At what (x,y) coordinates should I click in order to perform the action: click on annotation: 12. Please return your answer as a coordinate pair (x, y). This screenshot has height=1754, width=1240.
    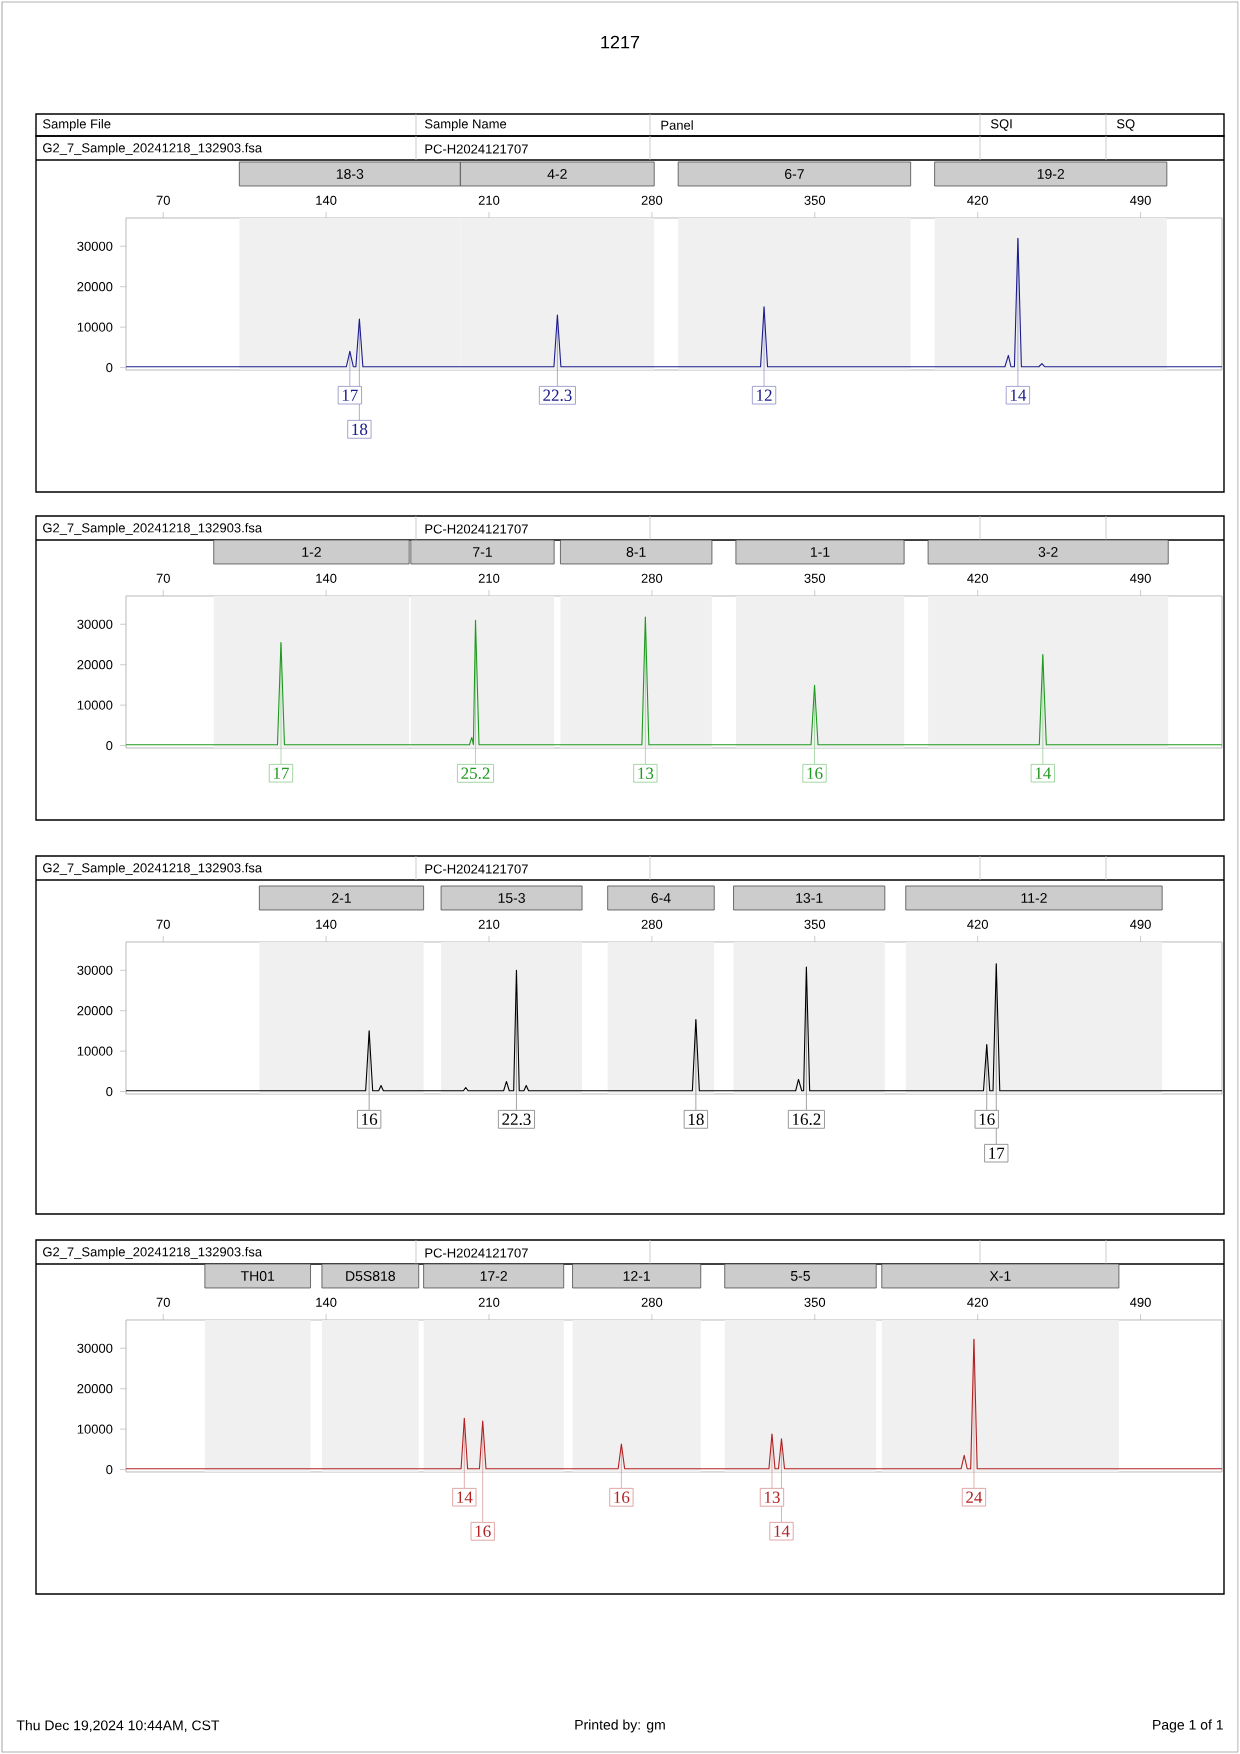
    Looking at the image, I should click on (764, 395).